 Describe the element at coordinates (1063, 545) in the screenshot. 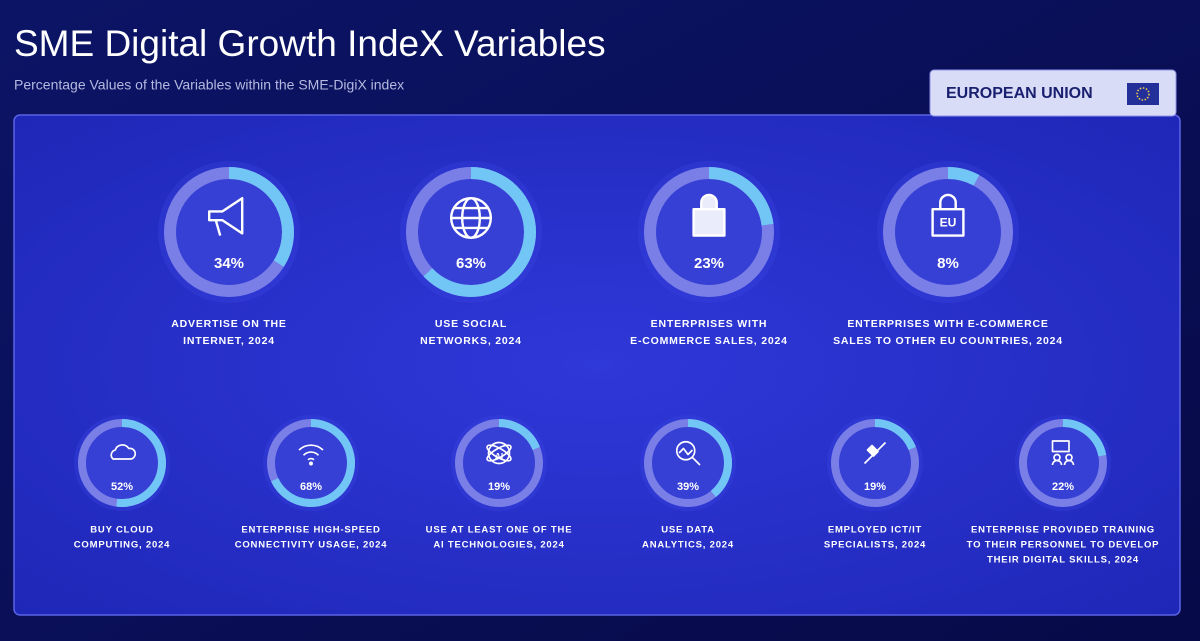

I see `item-label: TO THEIR PERSONNEL TO DEVELOP` at that location.